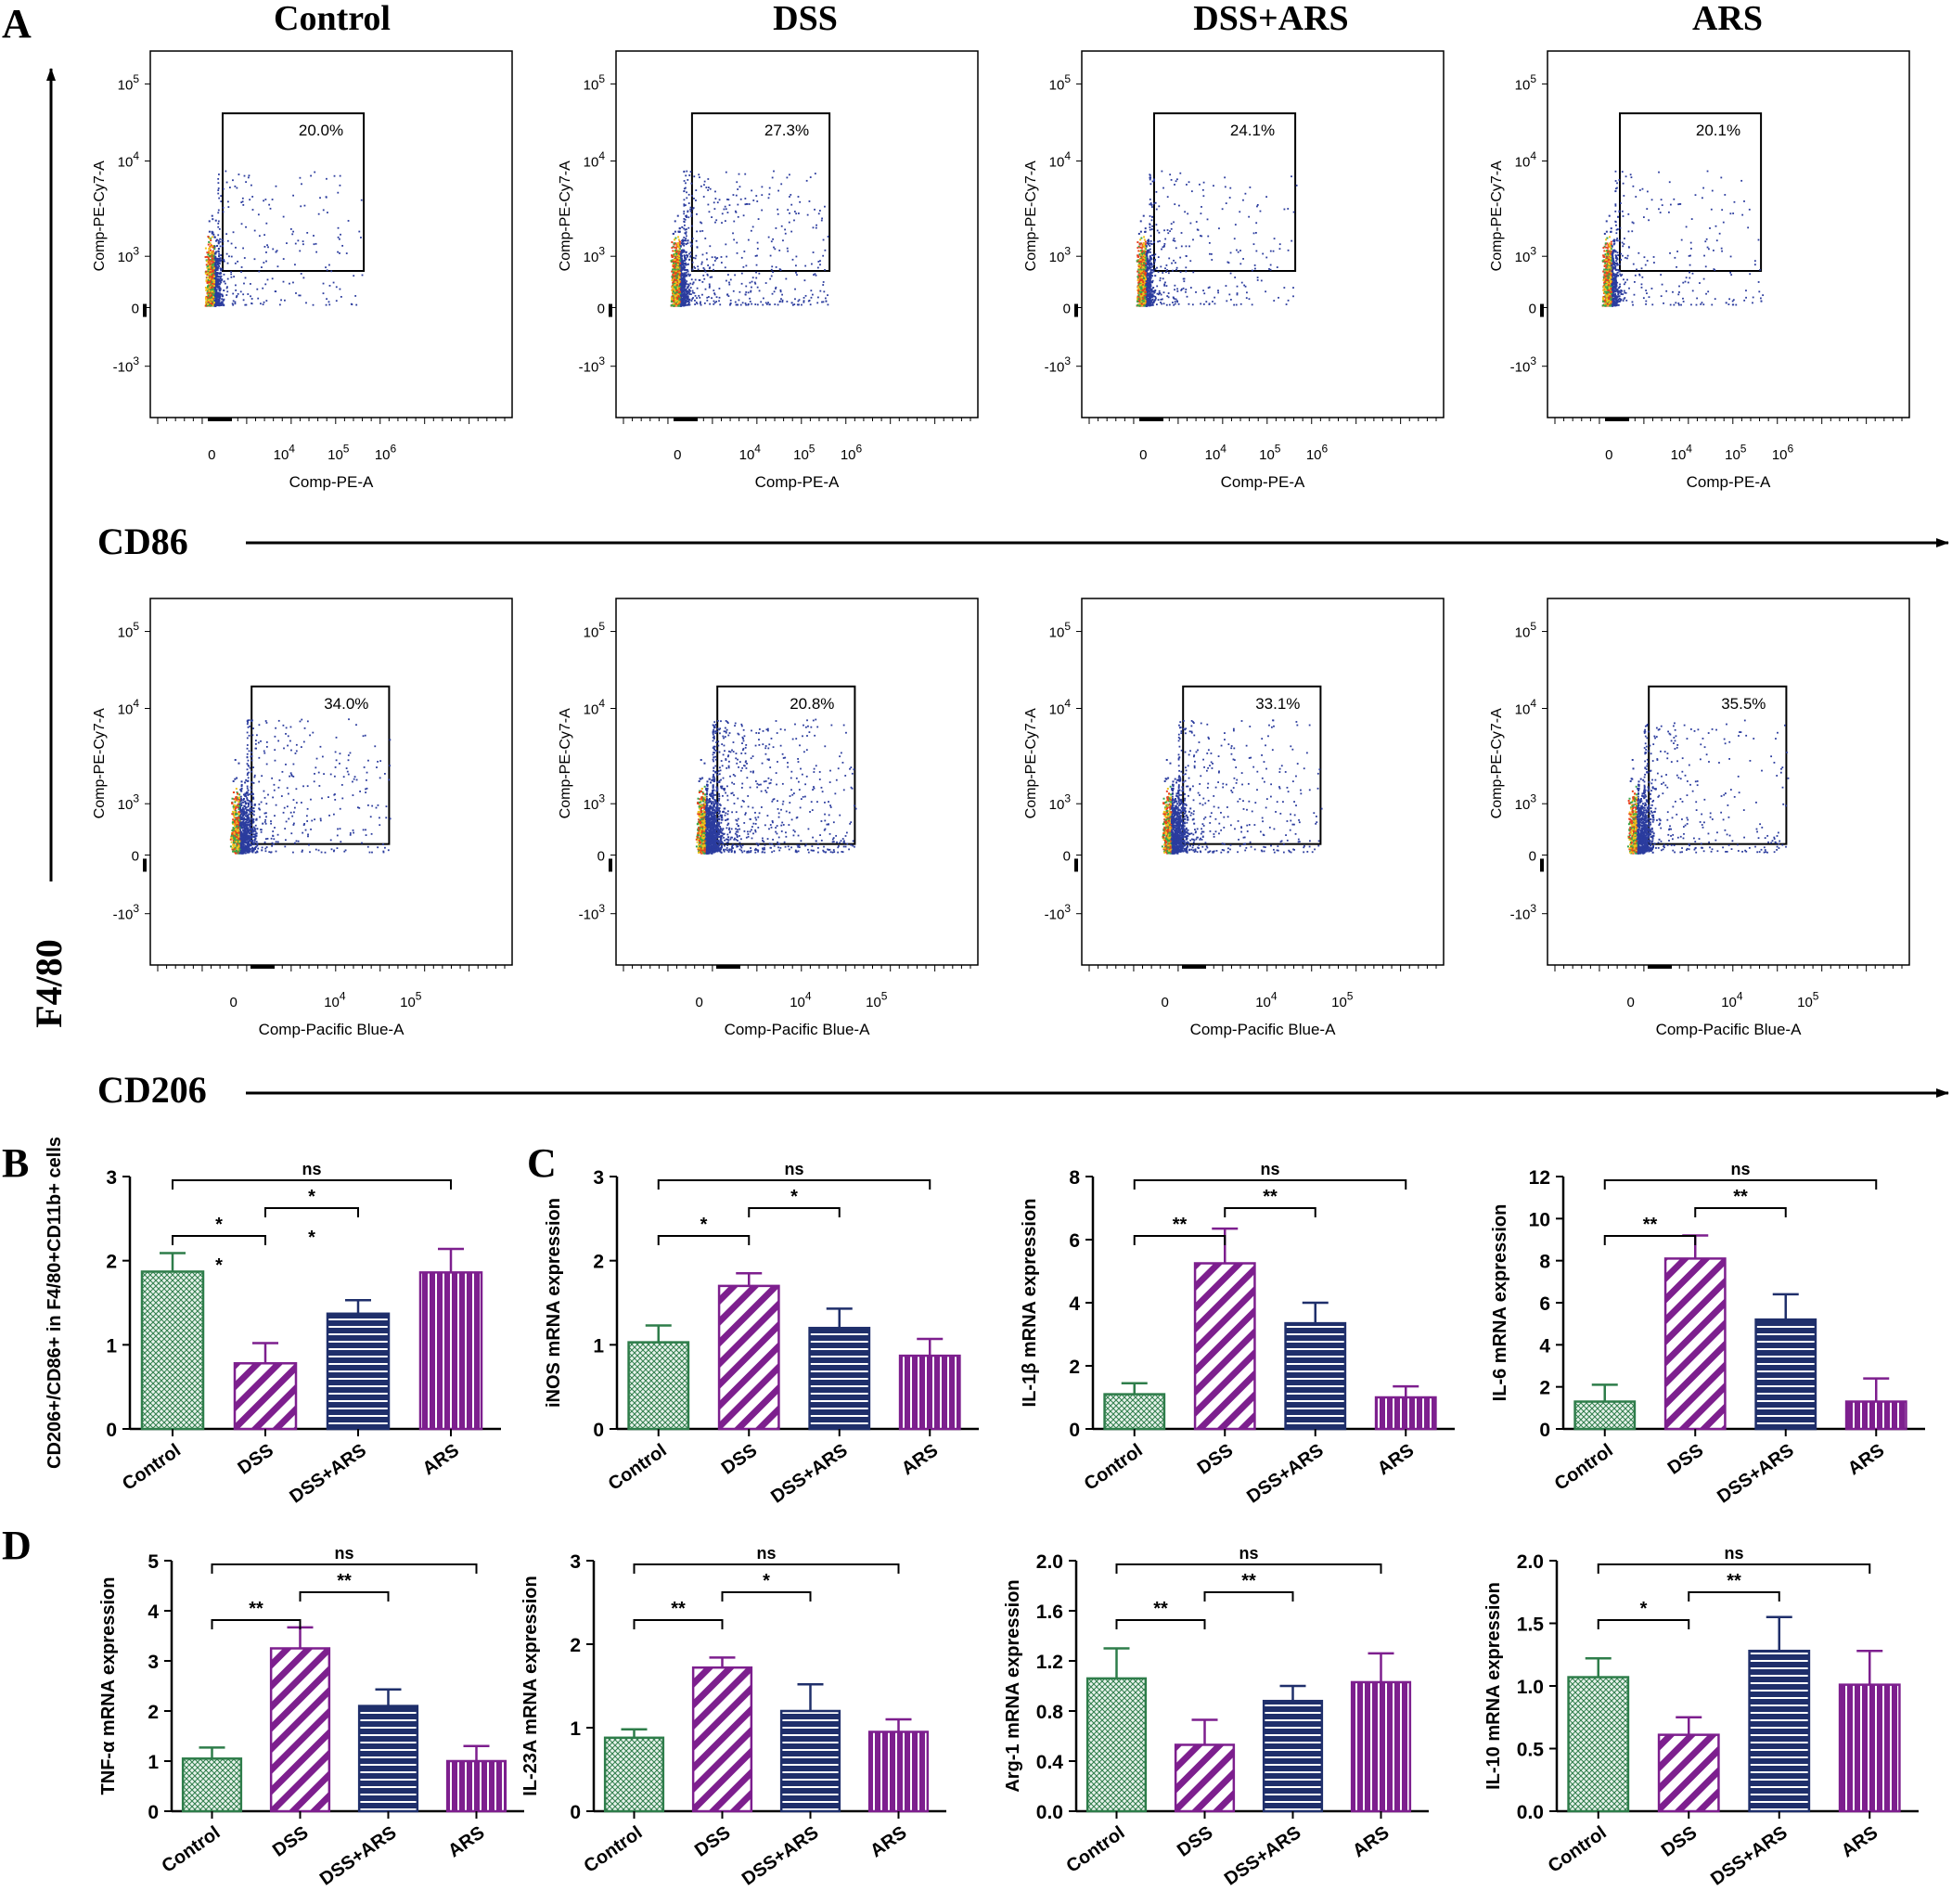 The width and height of the screenshot is (1952, 1904). What do you see at coordinates (1317, 453) in the screenshot?
I see `flow-x-tick: 106` at bounding box center [1317, 453].